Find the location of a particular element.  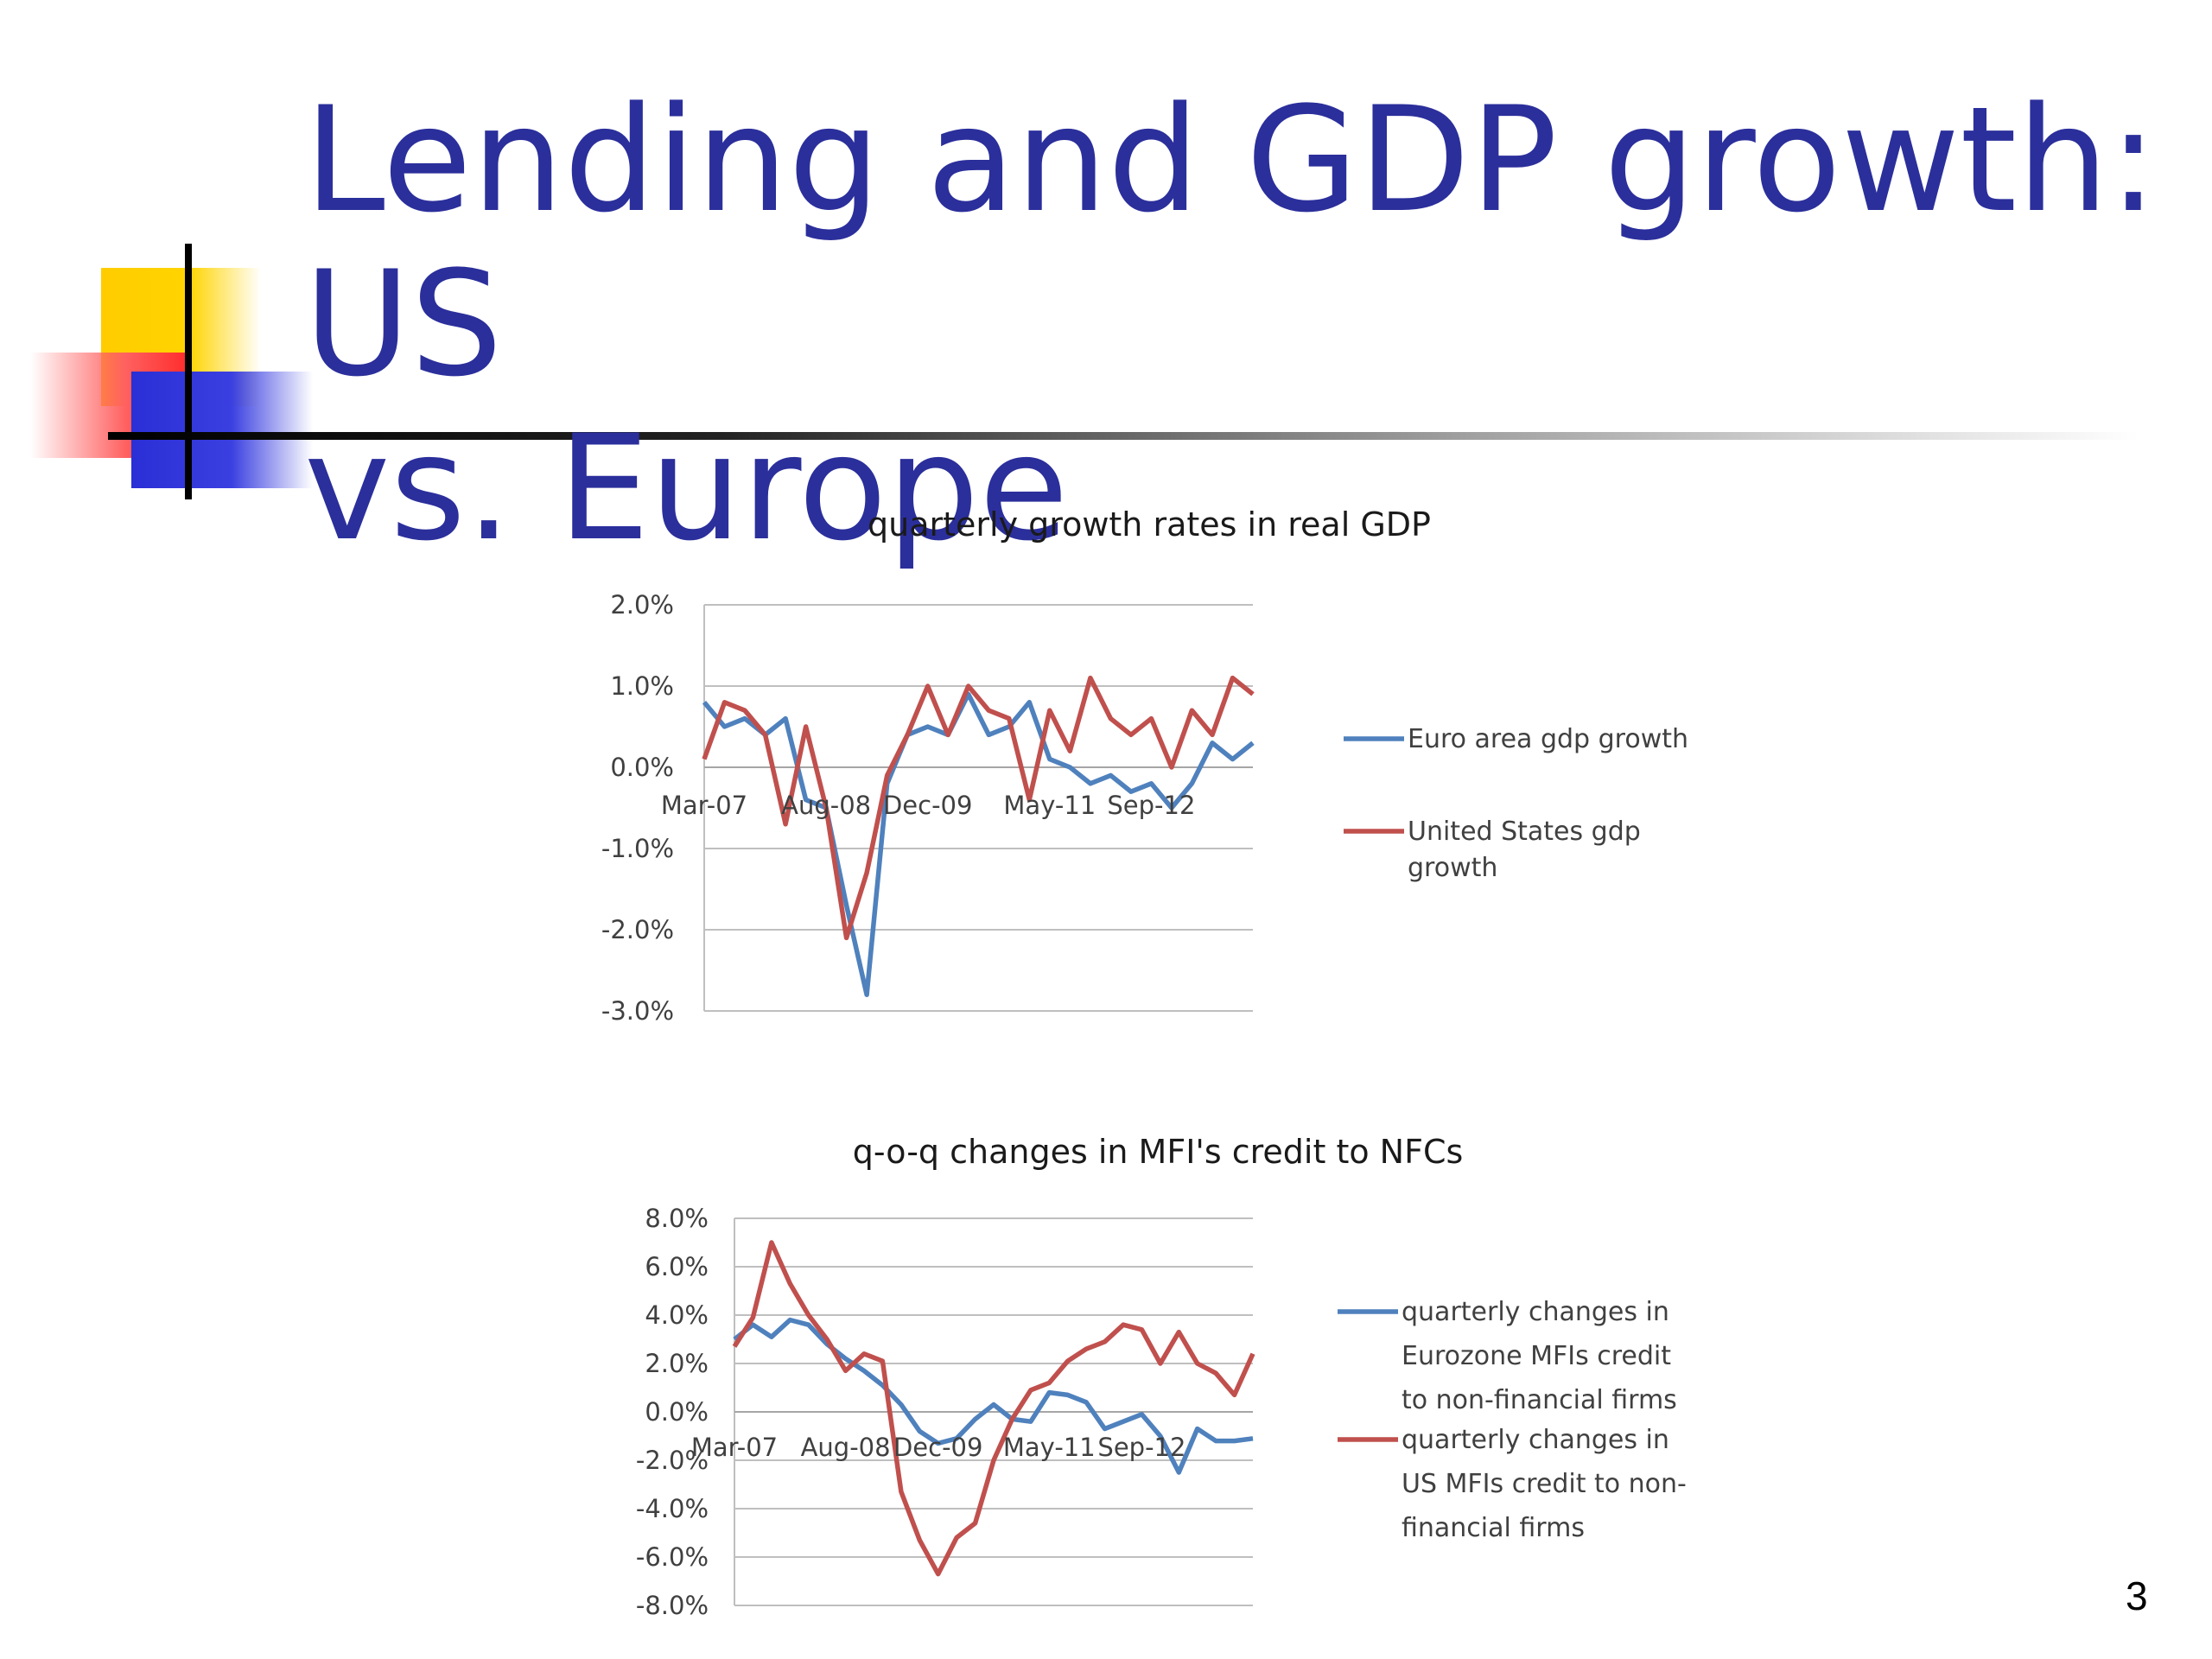

x-tick-label: Aug-08 is located at coordinates (846, 1447).